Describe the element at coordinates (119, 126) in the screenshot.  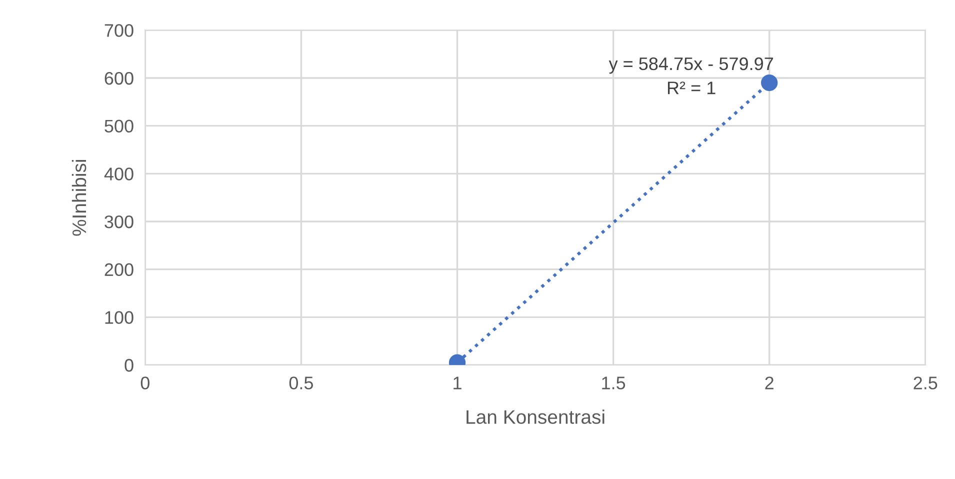
I see `y-tick-label: 500` at that location.